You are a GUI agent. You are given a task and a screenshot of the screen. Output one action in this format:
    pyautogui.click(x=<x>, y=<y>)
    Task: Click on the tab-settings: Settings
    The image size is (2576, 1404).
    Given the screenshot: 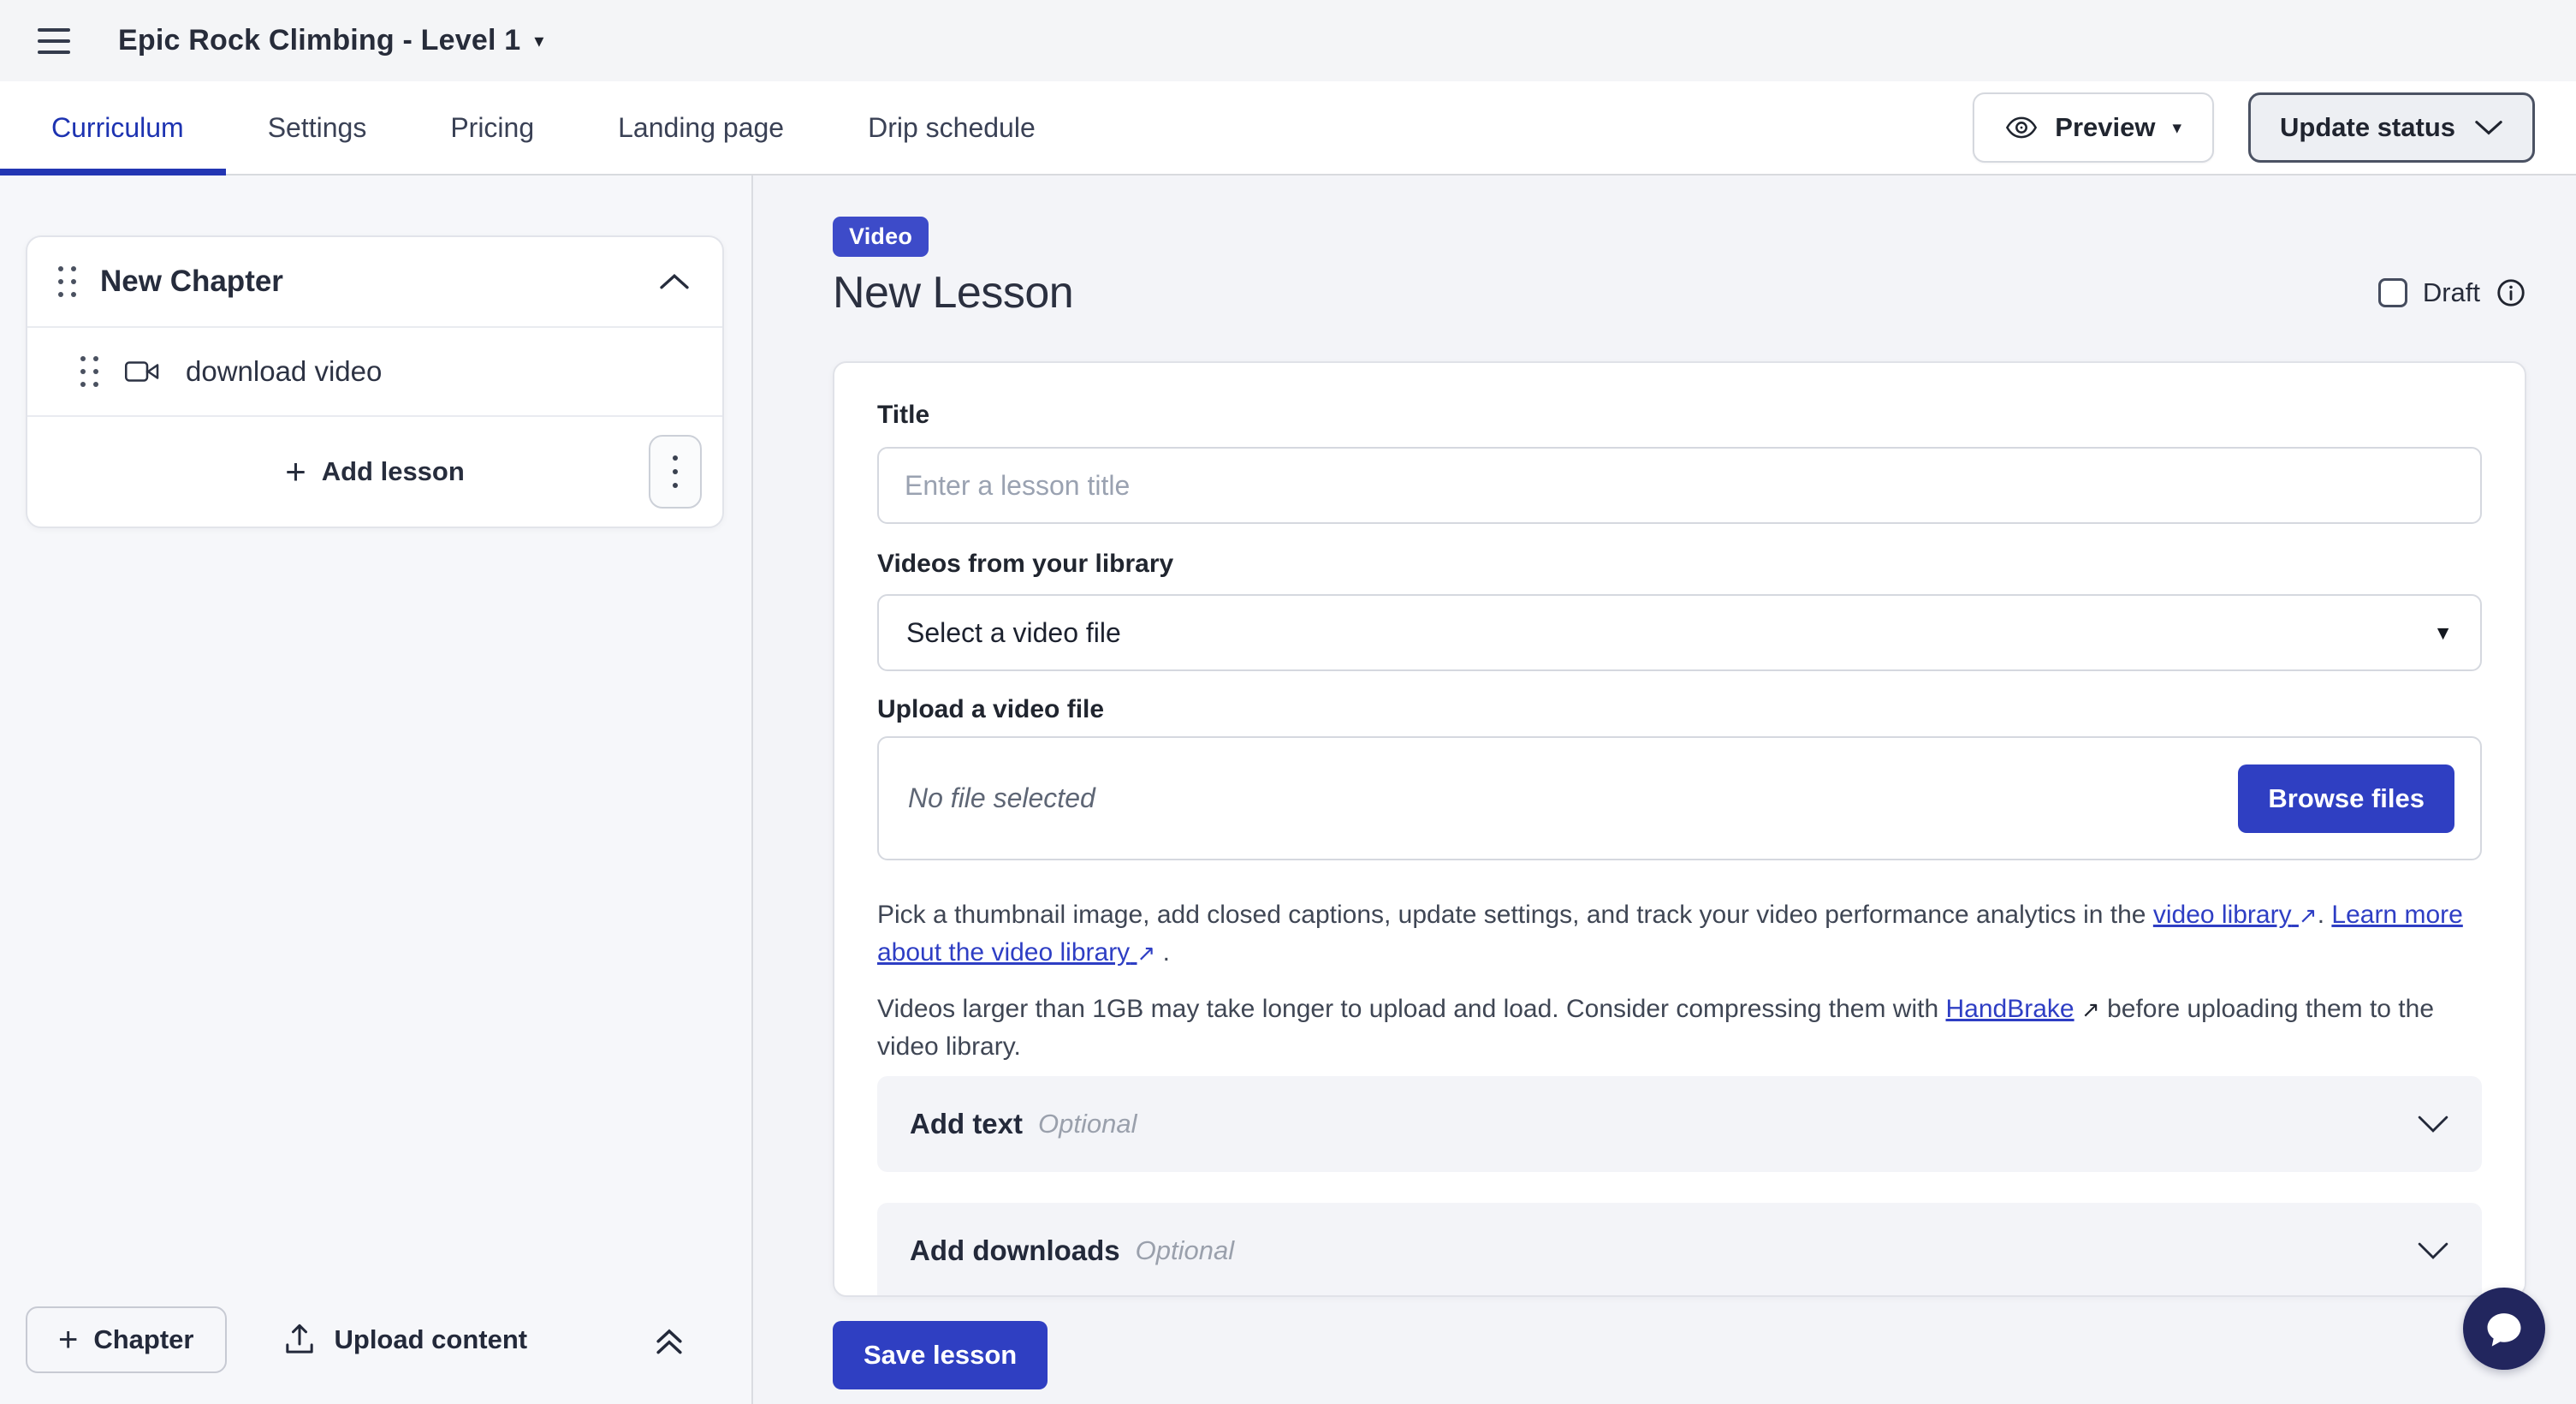 What is the action you would take?
    pyautogui.click(x=317, y=127)
    